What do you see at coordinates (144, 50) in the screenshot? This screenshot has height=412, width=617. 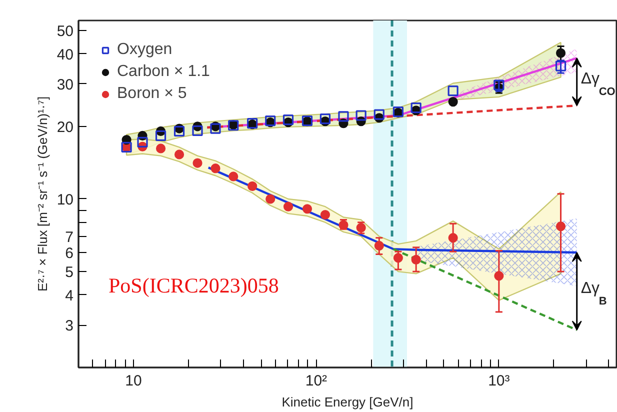 I see `legend-label: Oxygen` at bounding box center [144, 50].